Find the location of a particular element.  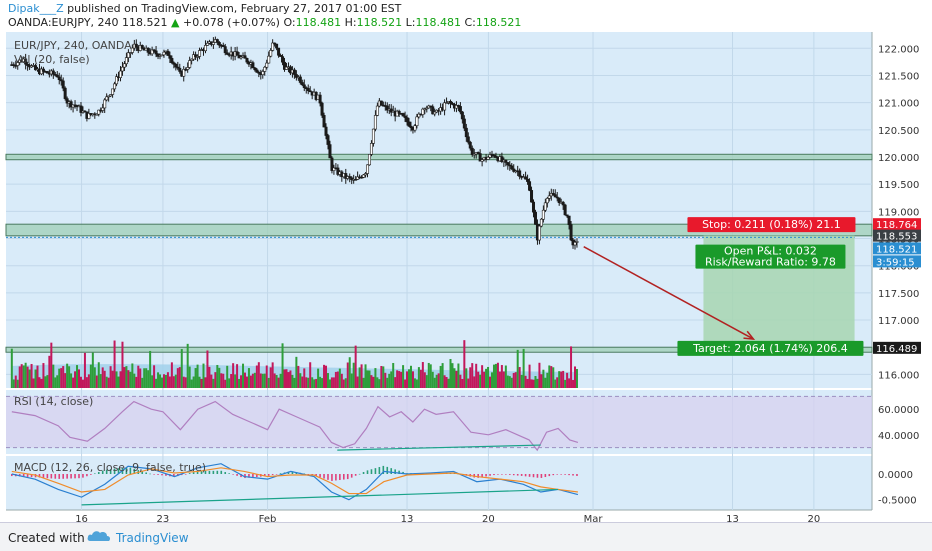

arrow-line is located at coordinates (668, 293).